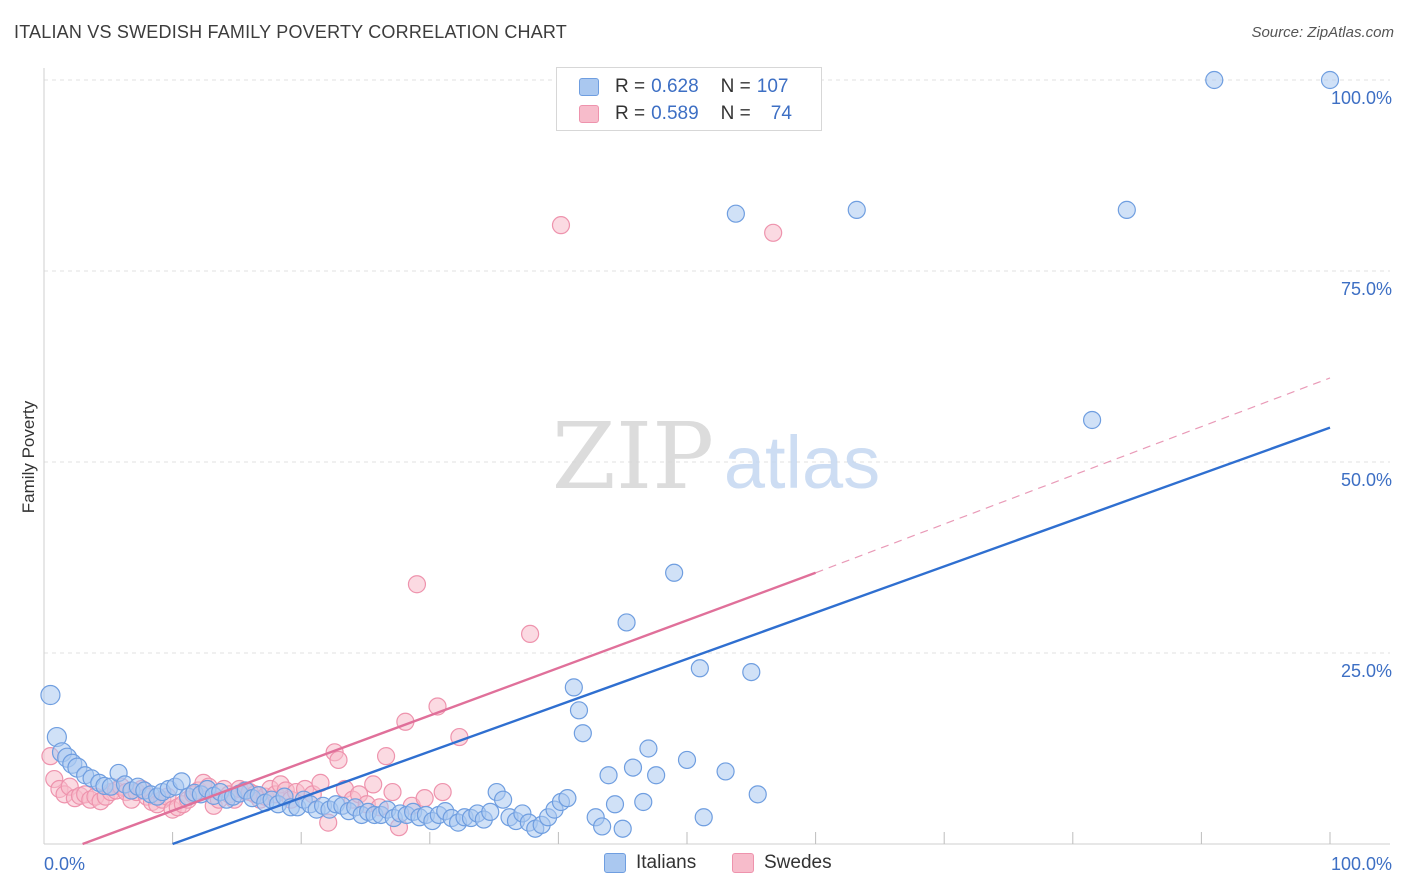 The height and width of the screenshot is (892, 1406). I want to click on legend-row-swedes: R = 0.589 N = 74, so click(685, 114).